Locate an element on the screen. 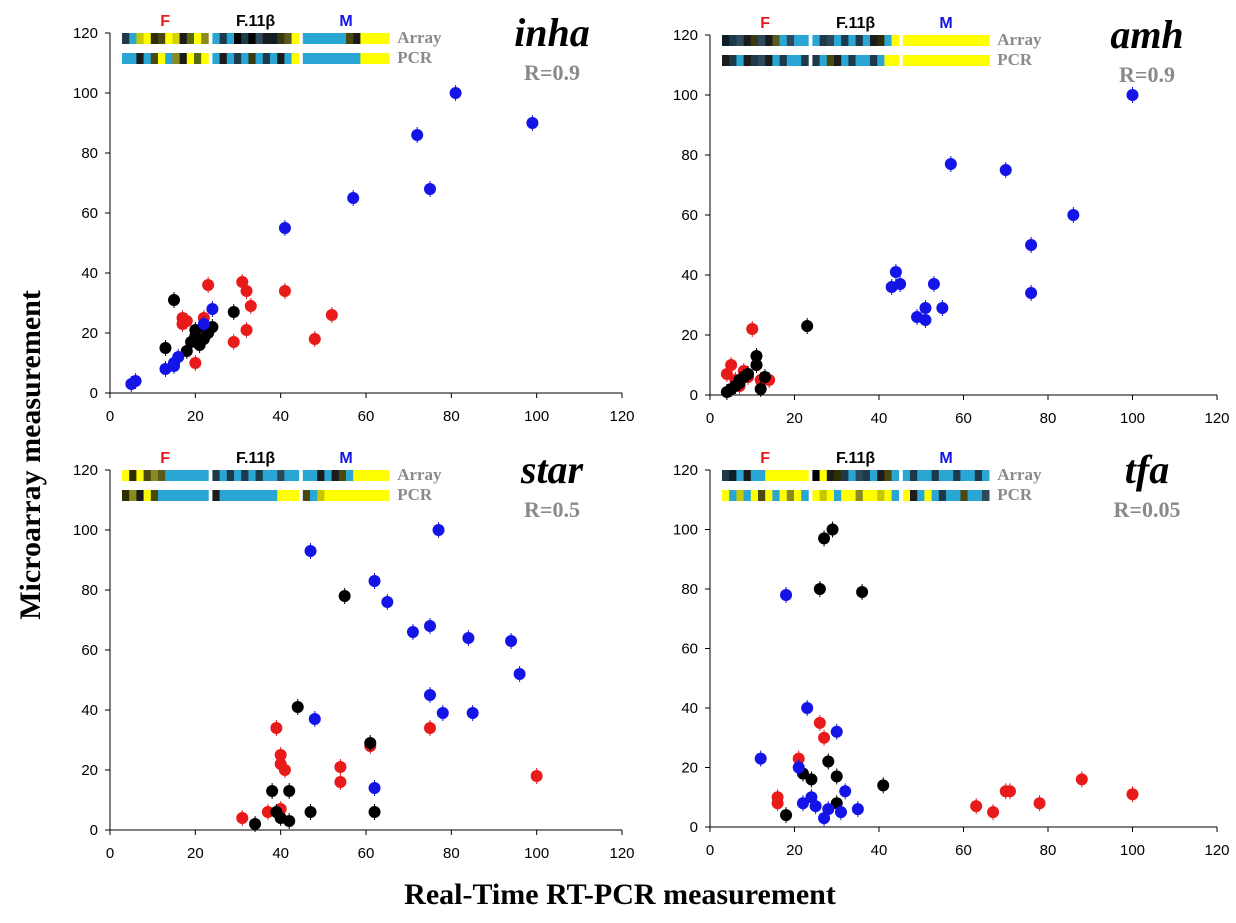 The image size is (1236, 923). correlation-label: R=0.05 is located at coordinates (1147, 509).